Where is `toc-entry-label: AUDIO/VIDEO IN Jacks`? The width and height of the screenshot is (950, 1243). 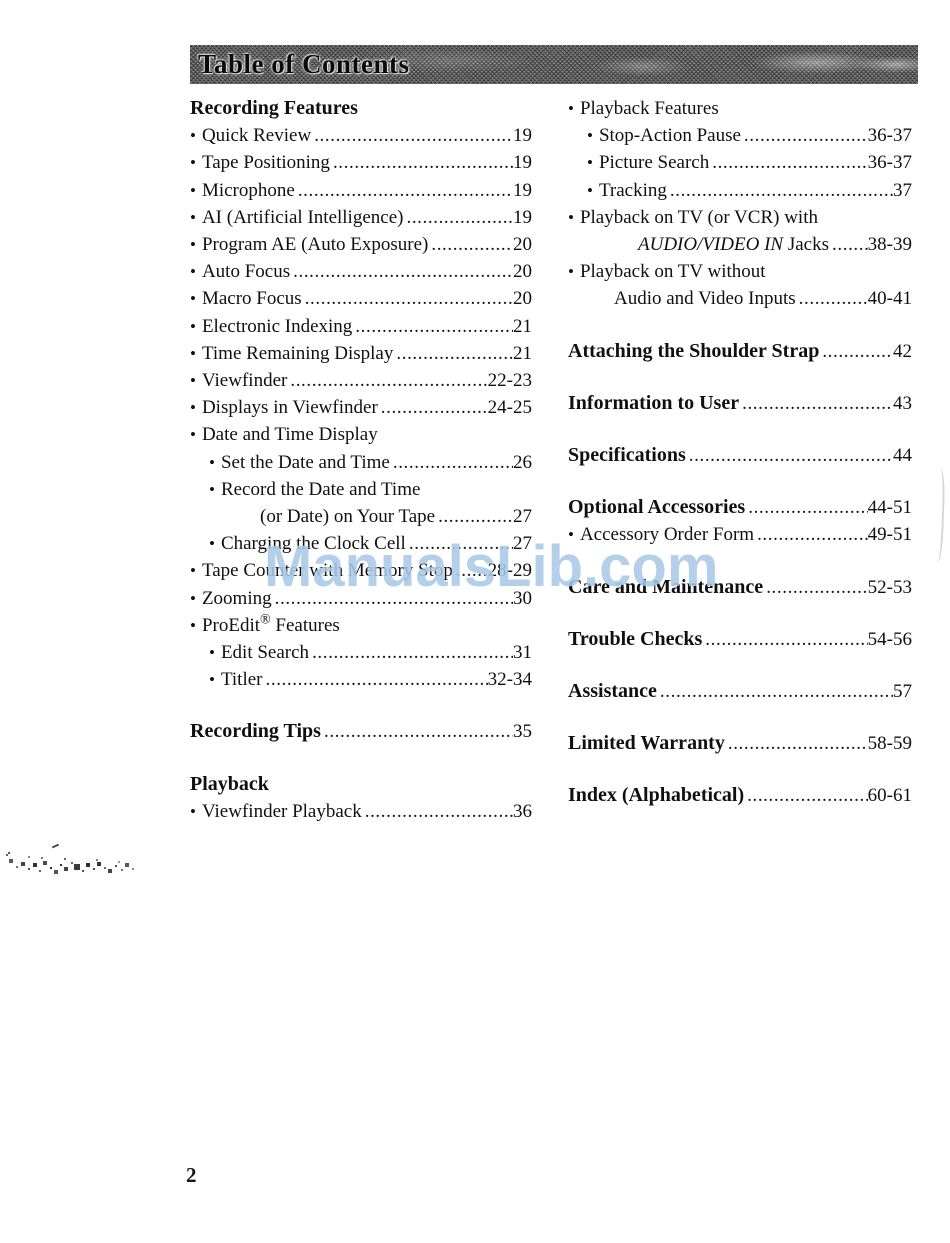
toc-entry-label: AUDIO/VIDEO IN Jacks is located at coordinates (734, 245).